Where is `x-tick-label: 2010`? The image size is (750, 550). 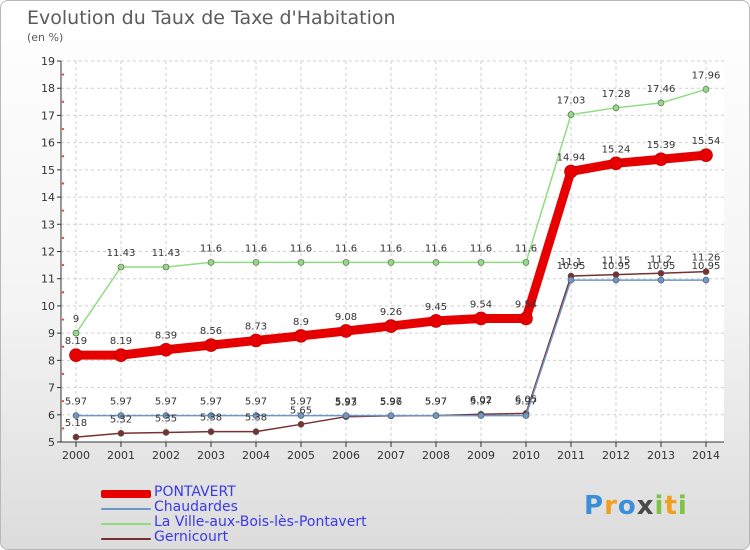 x-tick-label: 2010 is located at coordinates (526, 455).